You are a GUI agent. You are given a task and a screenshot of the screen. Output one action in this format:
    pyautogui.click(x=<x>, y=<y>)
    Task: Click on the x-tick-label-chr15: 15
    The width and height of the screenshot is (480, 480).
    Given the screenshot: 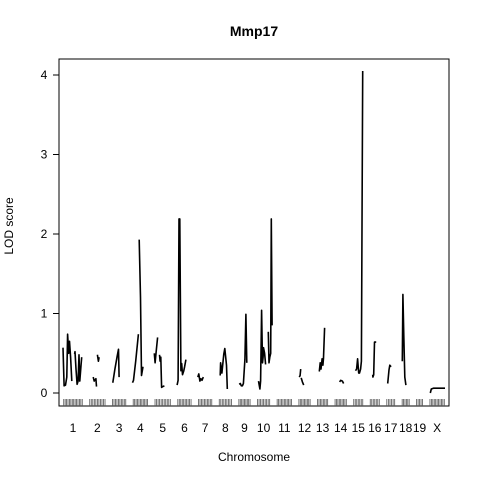 What is the action you would take?
    pyautogui.click(x=359, y=428)
    